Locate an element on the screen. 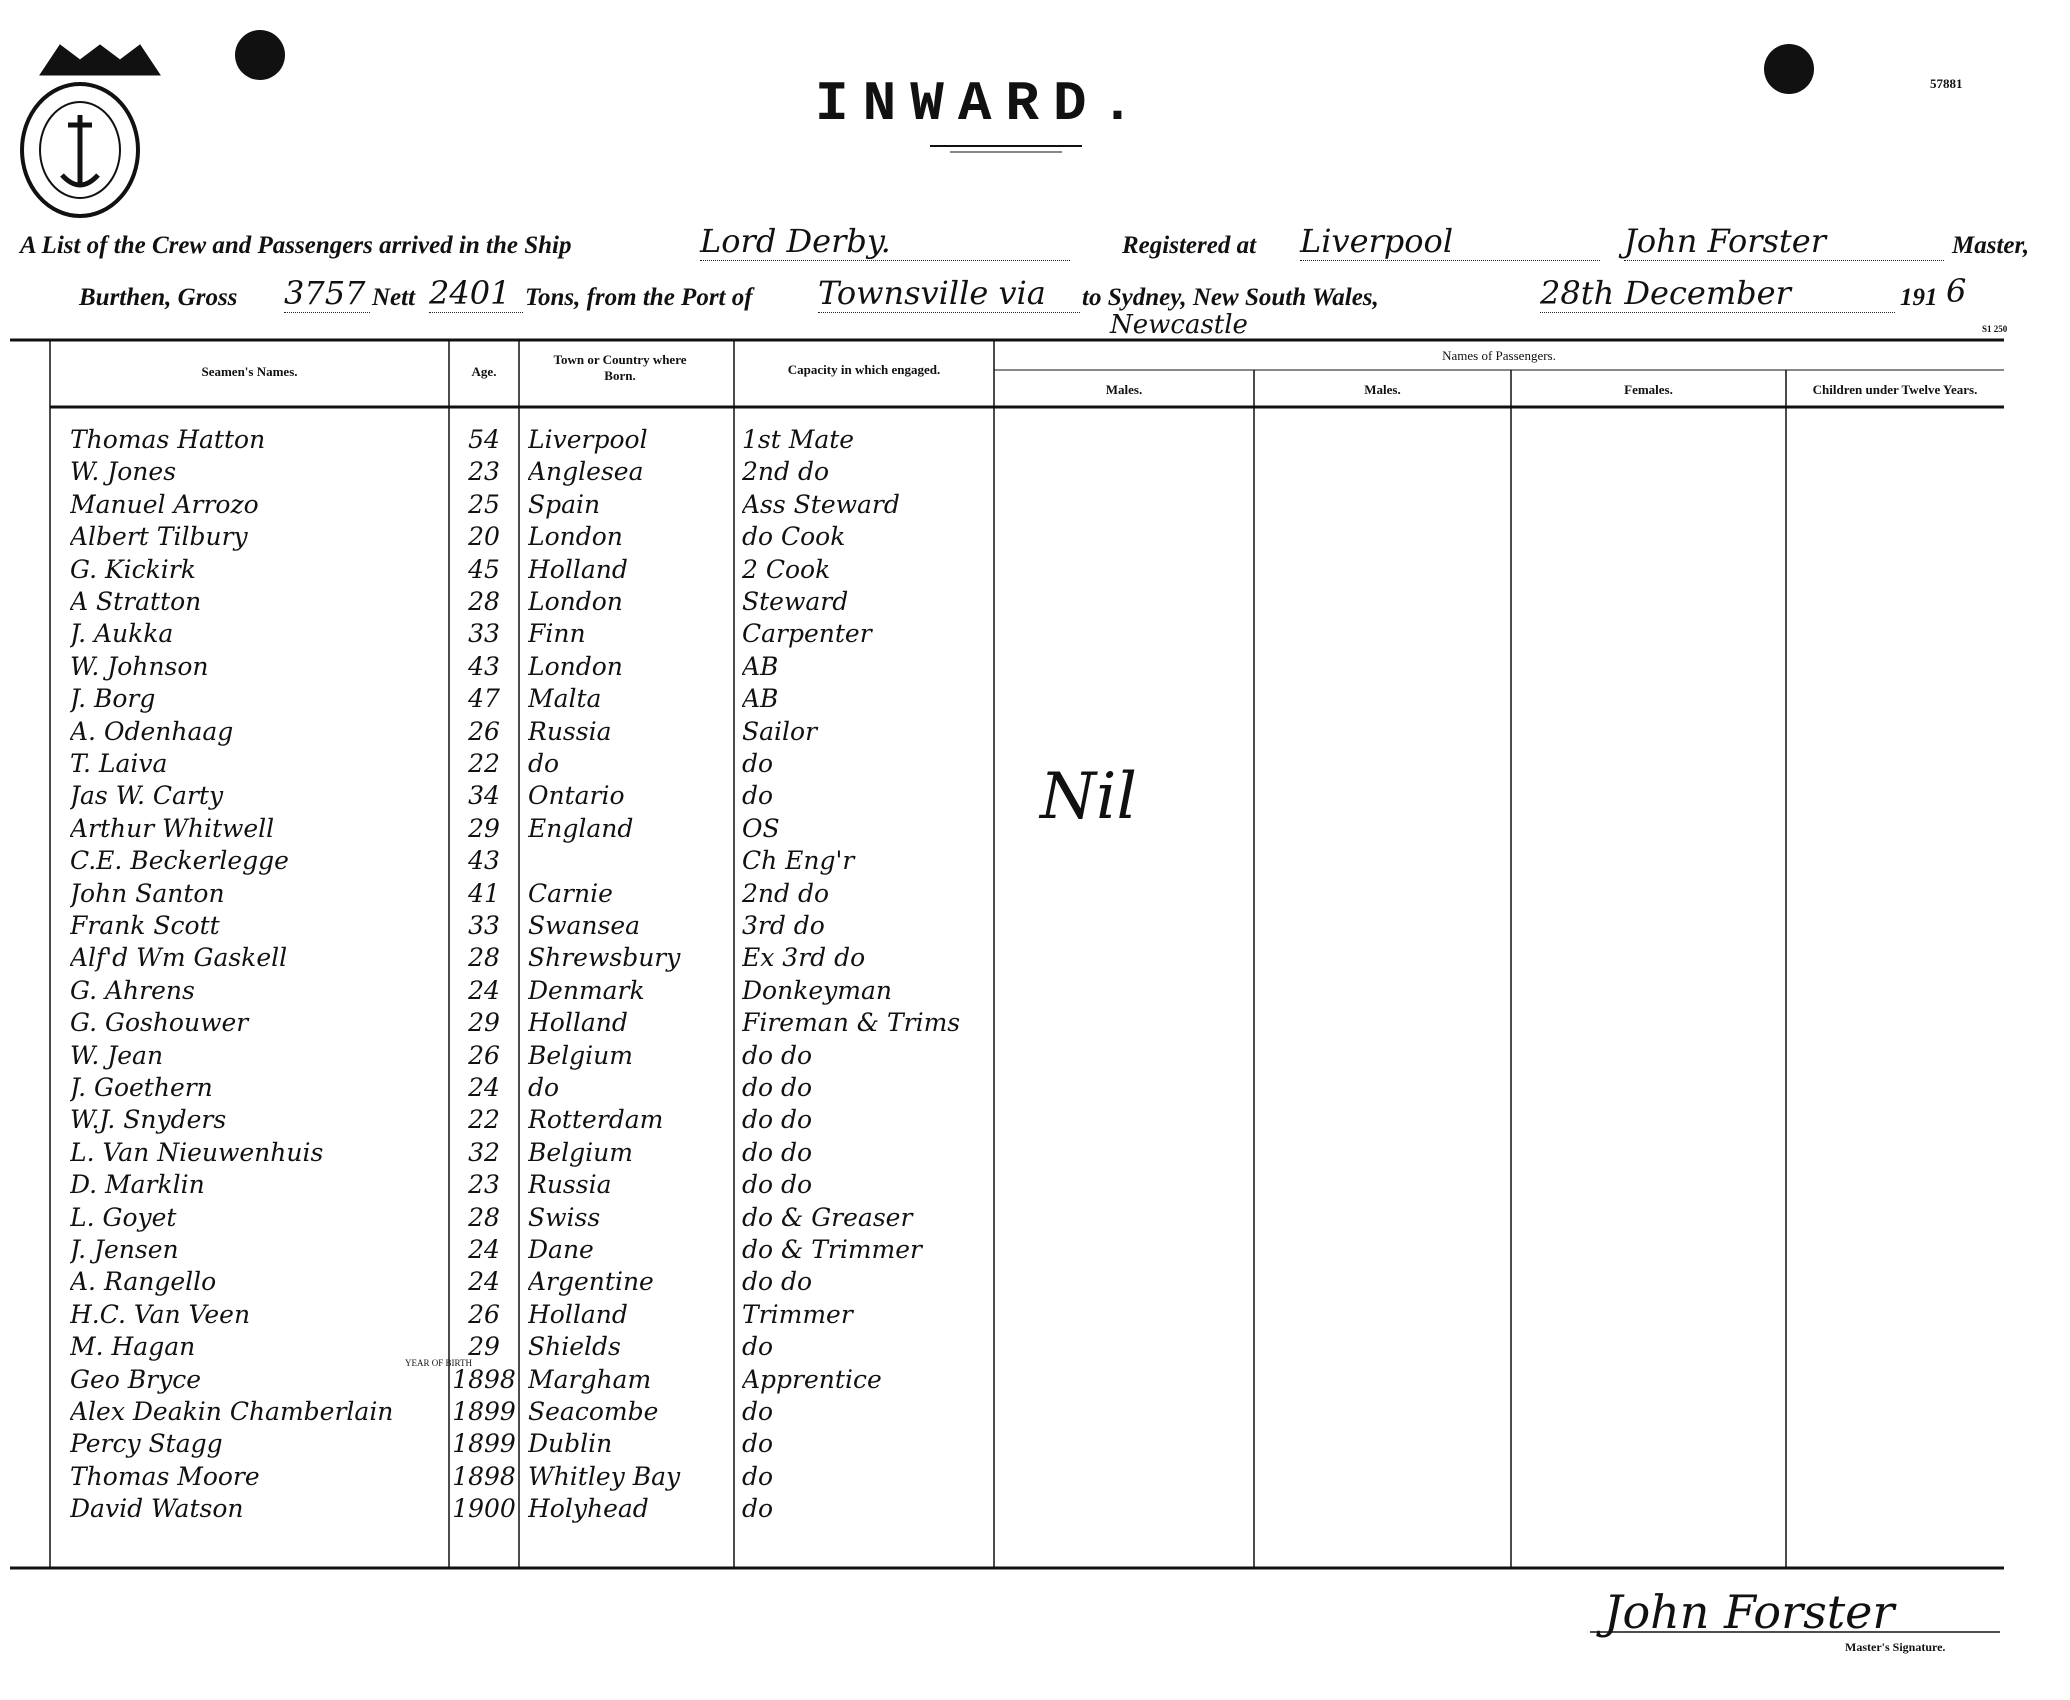 This screenshot has width=2070, height=1700. seaman-name: David Watson is located at coordinates (157, 1509).